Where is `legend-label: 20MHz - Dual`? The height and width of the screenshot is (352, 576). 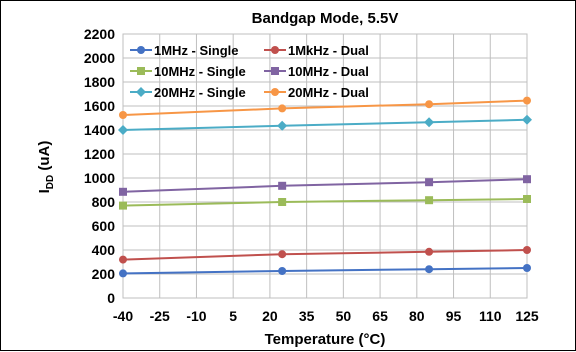
legend-label: 20MHz - Dual is located at coordinates (328, 92).